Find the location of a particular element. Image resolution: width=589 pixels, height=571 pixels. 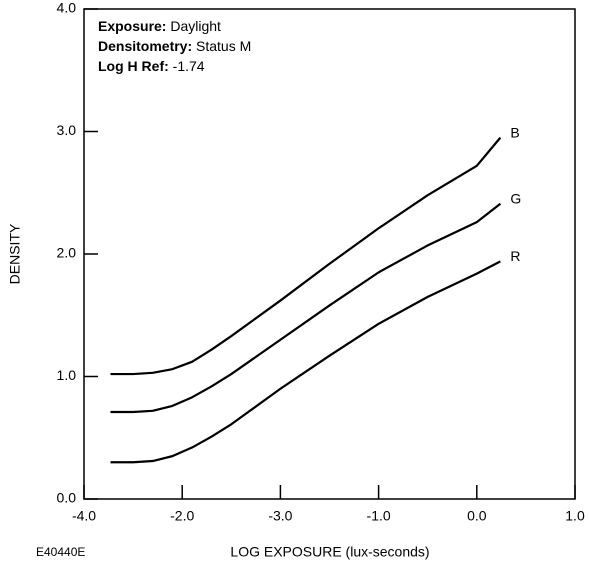

annotation-text: -1.74 is located at coordinates (189, 66).